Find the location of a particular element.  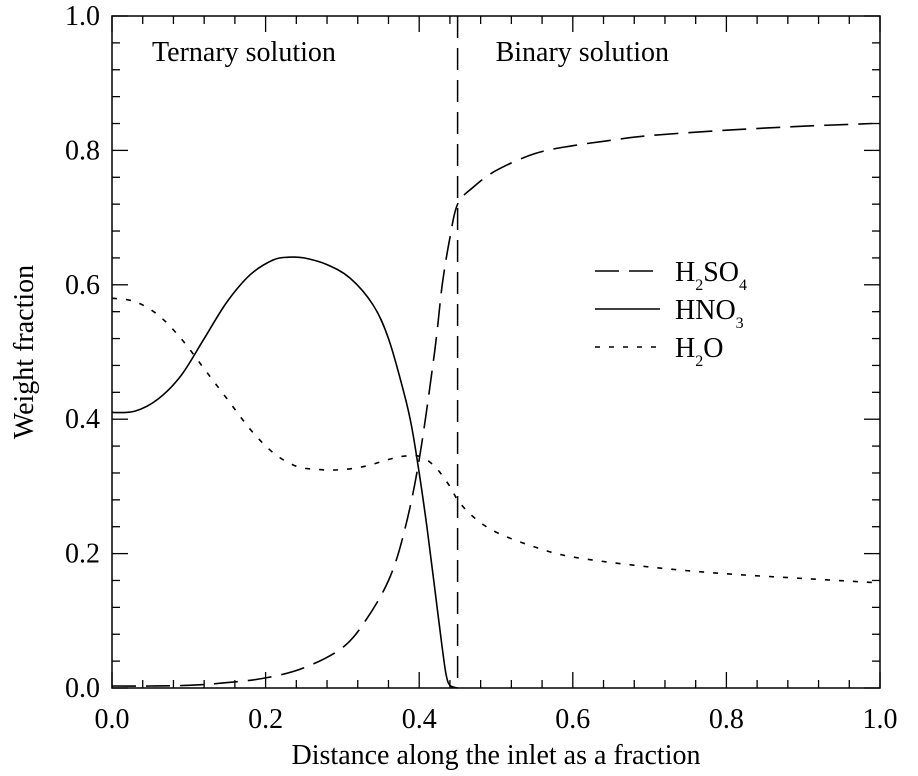

x-tick-label: 0.2 is located at coordinates (265, 719).